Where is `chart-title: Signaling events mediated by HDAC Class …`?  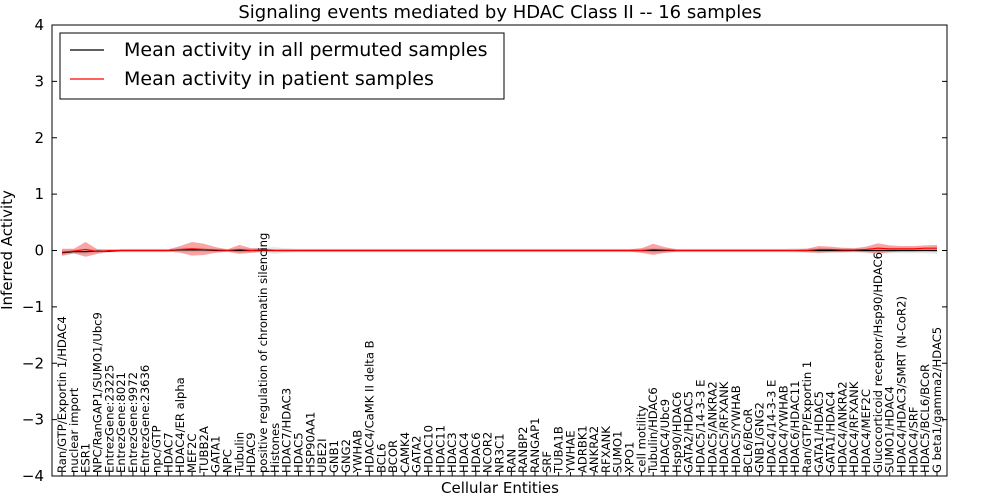 chart-title: Signaling events mediated by HDAC Class … is located at coordinates (499, 12).